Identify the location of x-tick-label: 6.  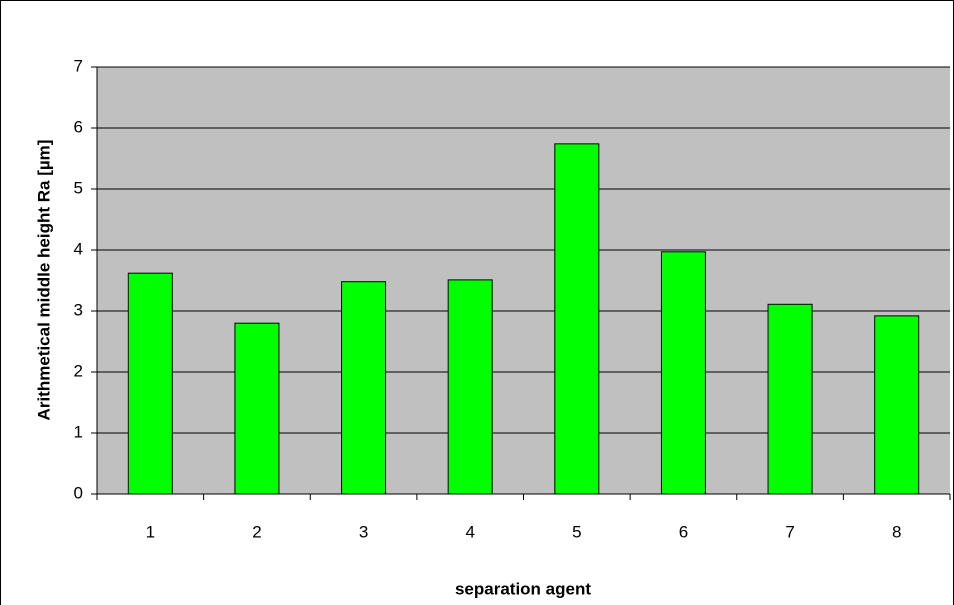
(683, 531).